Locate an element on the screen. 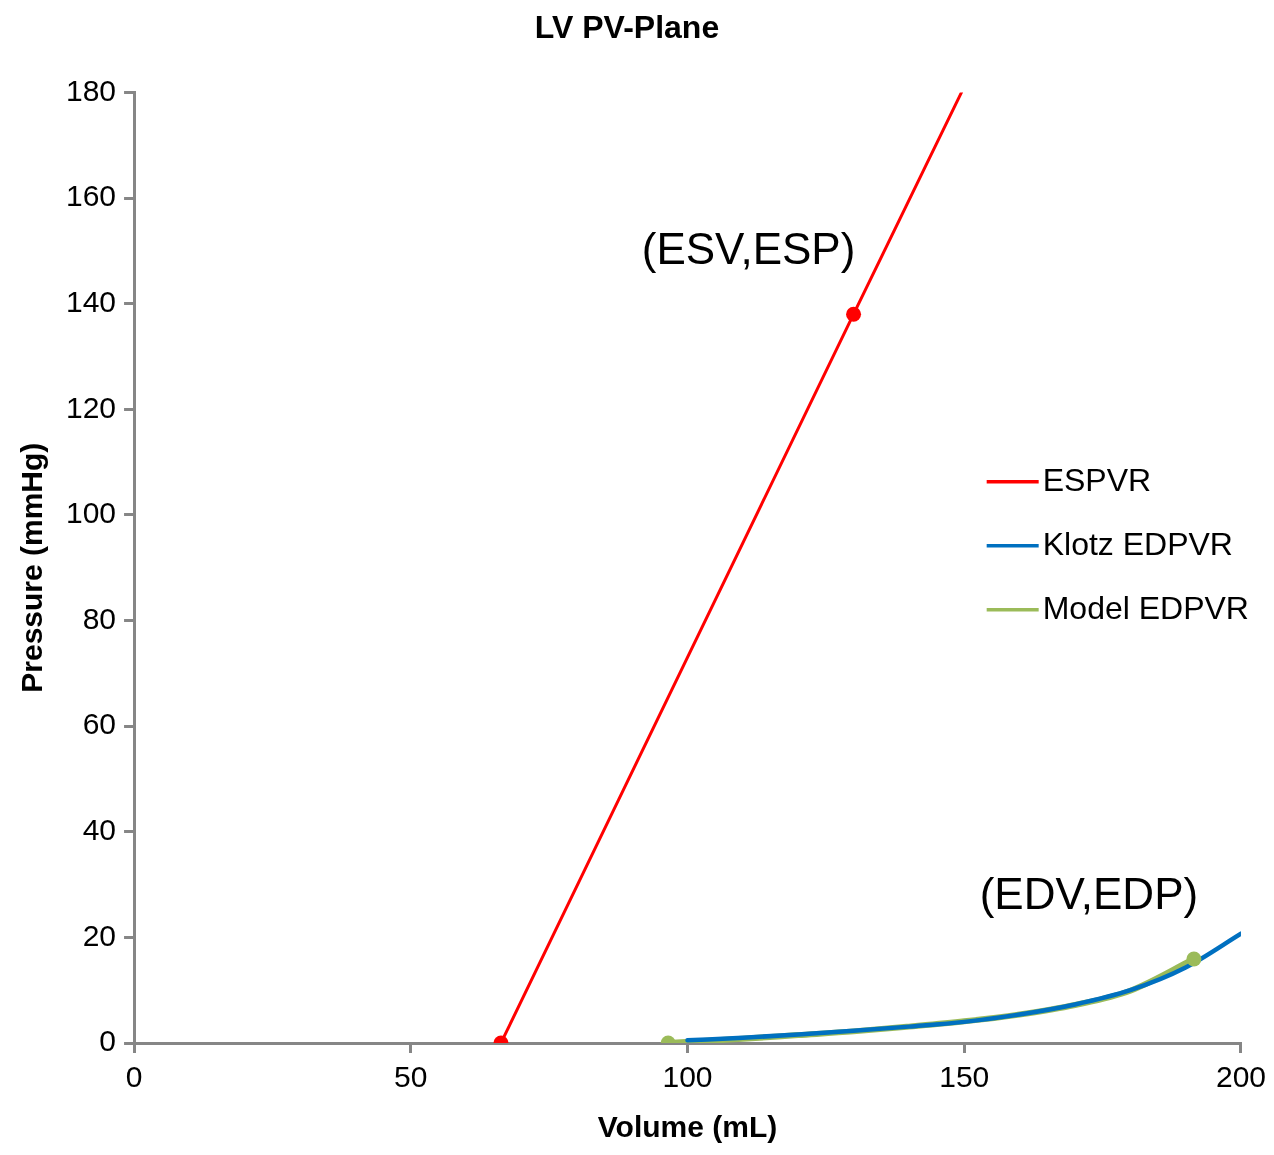 The width and height of the screenshot is (1274, 1155). legend-label: Klotz EDPVR is located at coordinates (1137, 543).